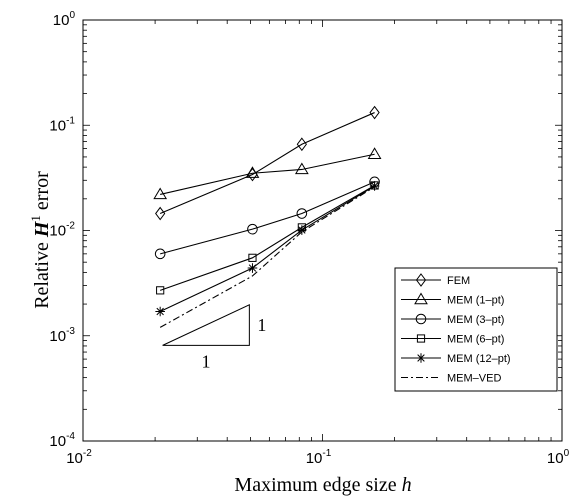 Image resolution: width=574 pixels, height=501 pixels. I want to click on slope-triangle: 11, so click(214, 337).